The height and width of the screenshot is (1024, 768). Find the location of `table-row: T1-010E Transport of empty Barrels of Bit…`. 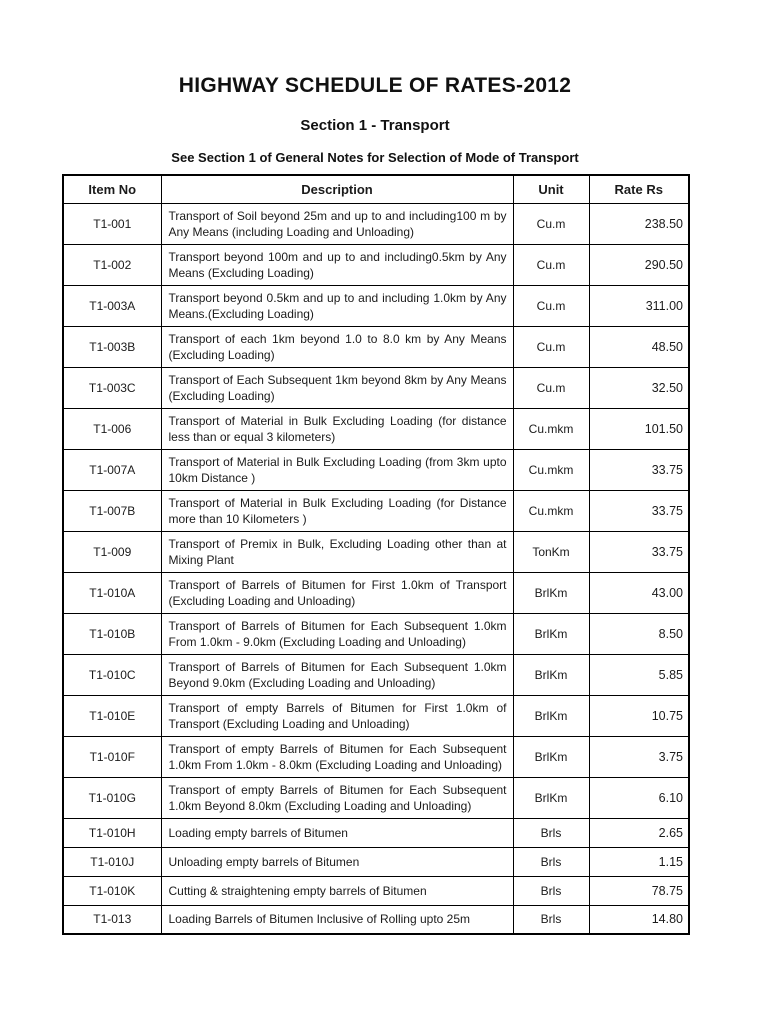

table-row: T1-010E Transport of empty Barrels of Bit… is located at coordinates (376, 715).